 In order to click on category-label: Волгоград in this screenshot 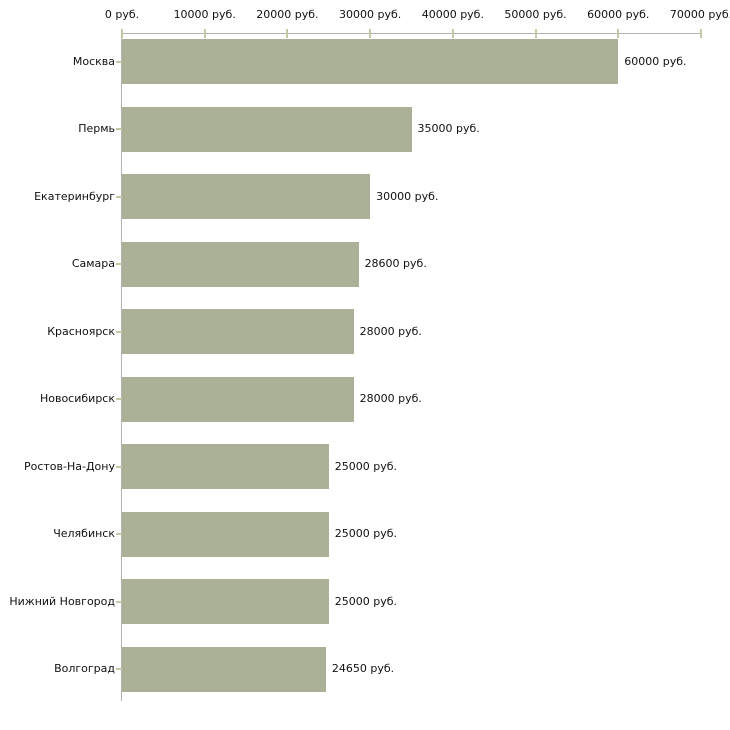, I will do `click(84, 668)`.